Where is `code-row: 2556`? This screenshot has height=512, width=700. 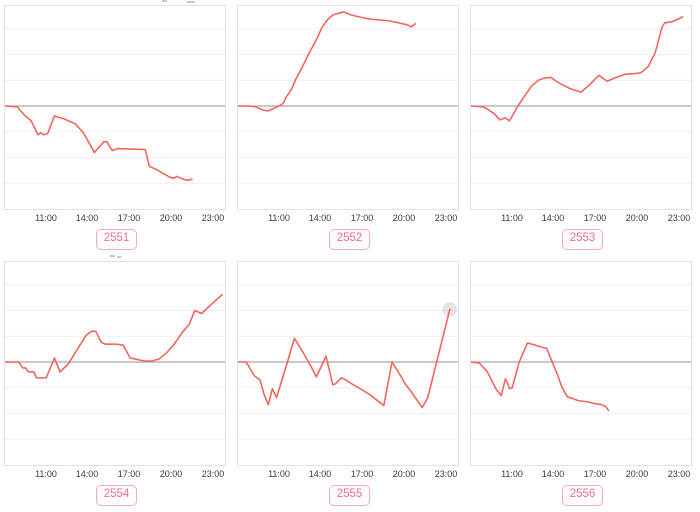 code-row: 2556 is located at coordinates (582, 495).